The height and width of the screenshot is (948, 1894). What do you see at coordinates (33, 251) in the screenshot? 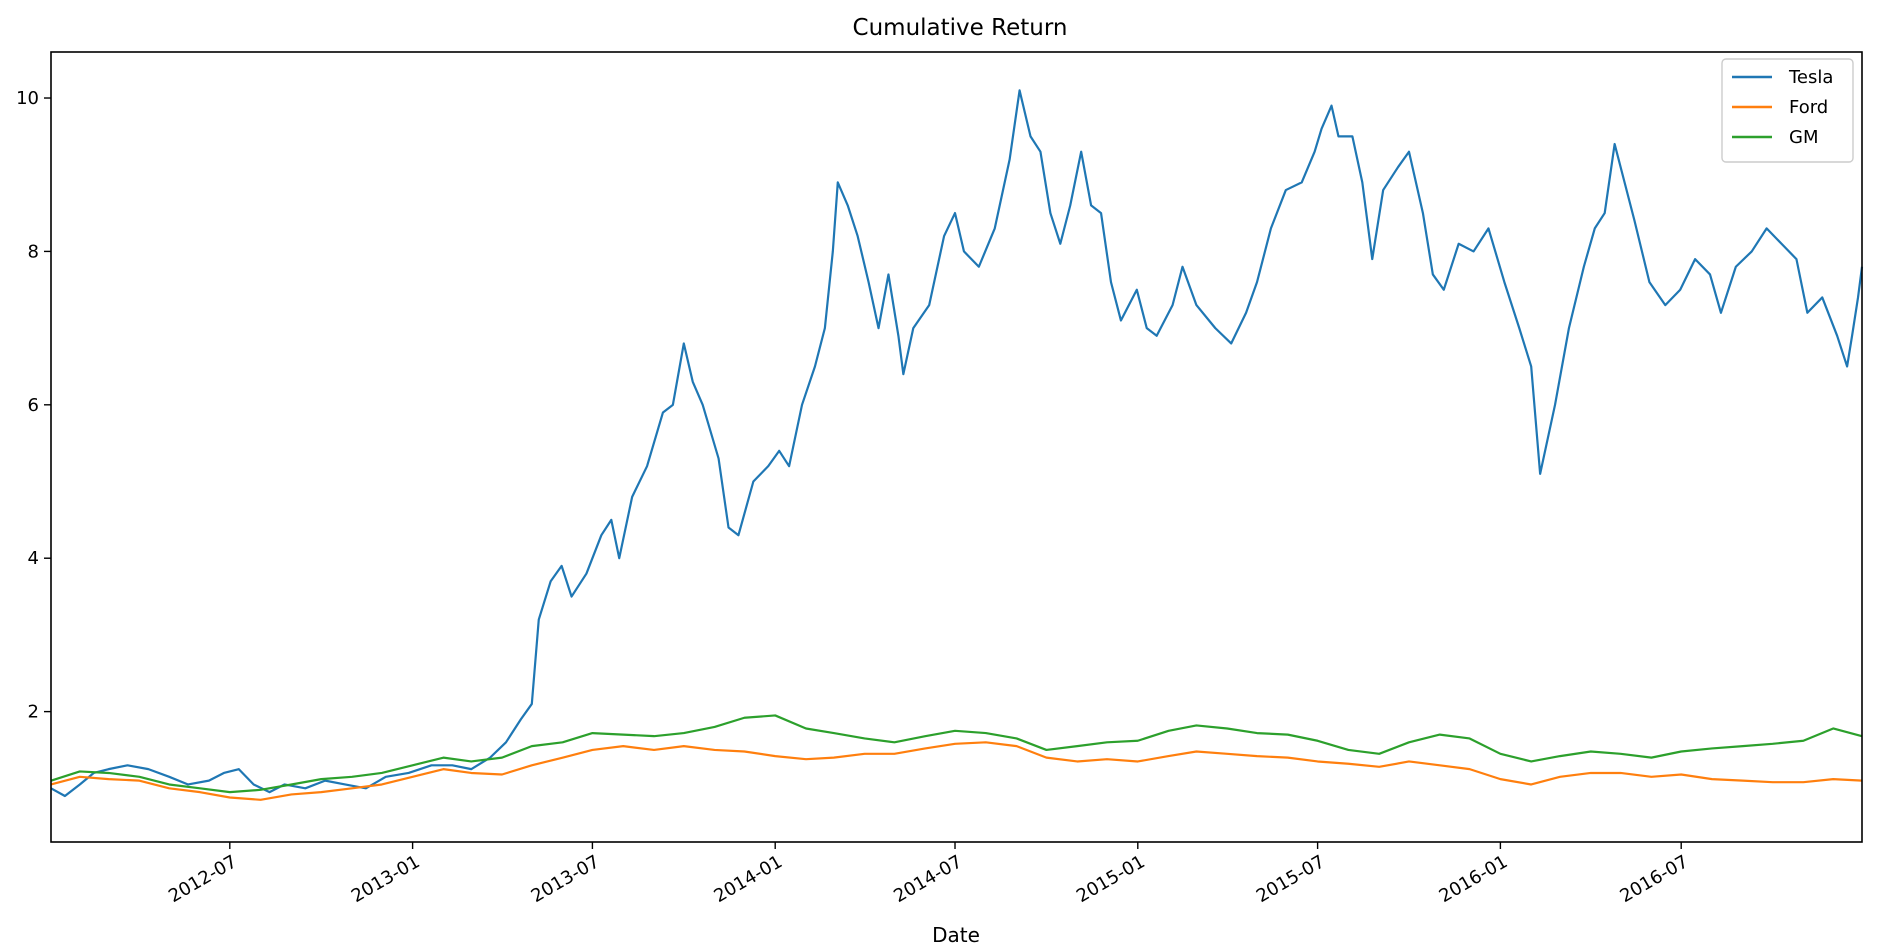
I see `y-tick-label: 8` at bounding box center [33, 251].